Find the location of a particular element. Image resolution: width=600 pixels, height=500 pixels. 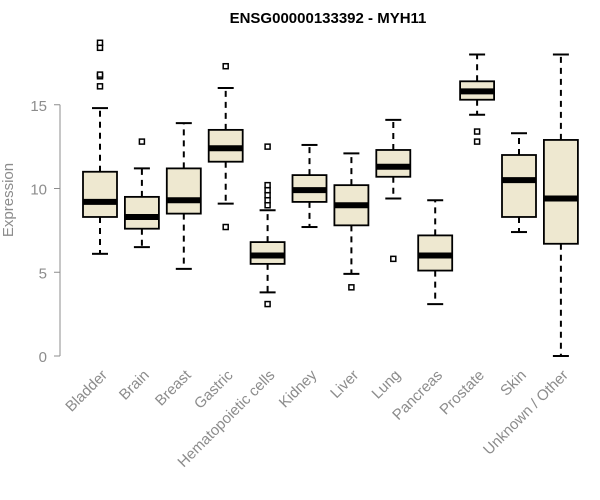

chart-title: ENSG00000133392 - MYH11 is located at coordinates (328, 18).